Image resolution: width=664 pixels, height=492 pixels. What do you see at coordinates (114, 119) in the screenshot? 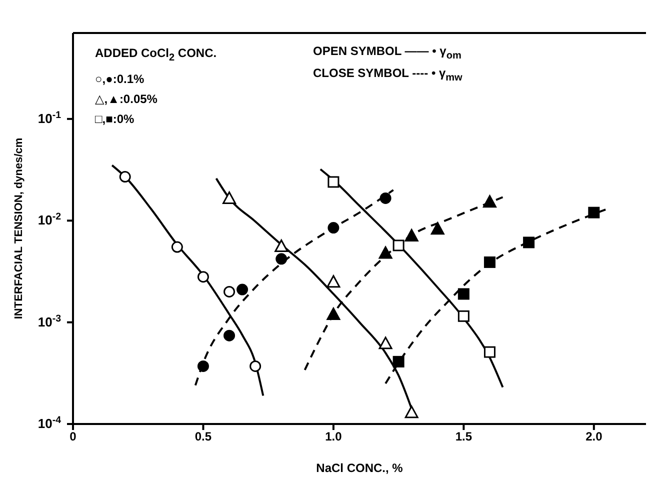
I see `annotation: □,■:0%` at bounding box center [114, 119].